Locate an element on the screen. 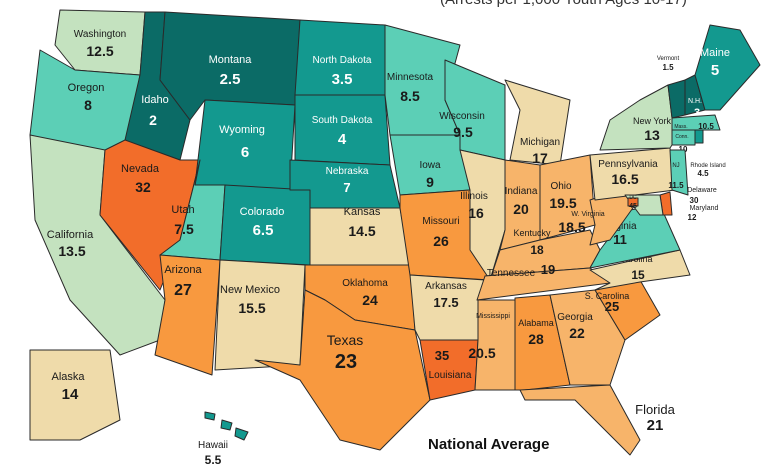 The image size is (780, 470). state-name-label: Wyoming is located at coordinates (242, 130).